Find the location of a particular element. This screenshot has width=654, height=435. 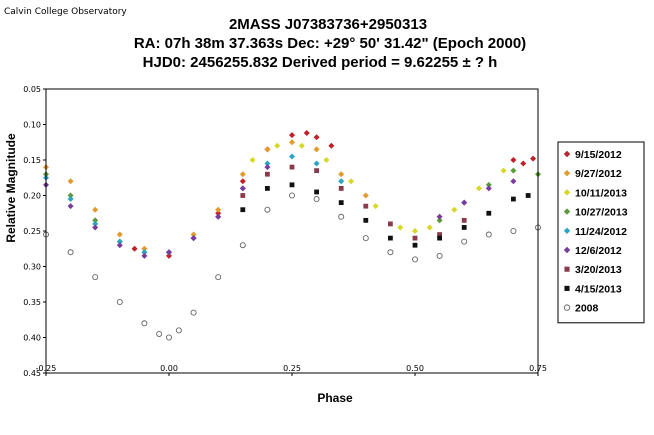

y-tick-label: 0.25 is located at coordinates (32, 231).